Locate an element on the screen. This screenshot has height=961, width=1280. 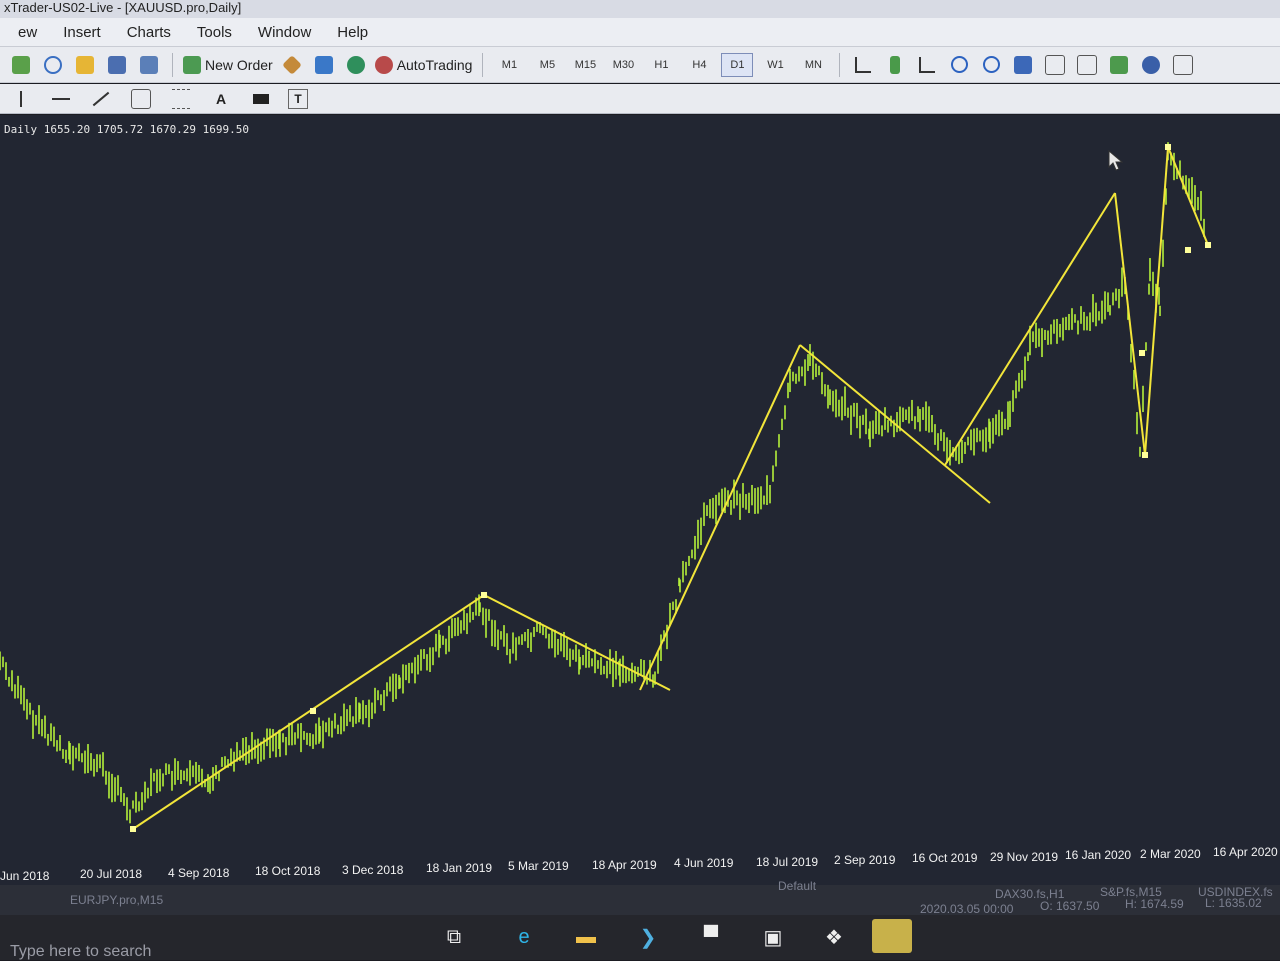
text-button: A is located at coordinates (221, 98).